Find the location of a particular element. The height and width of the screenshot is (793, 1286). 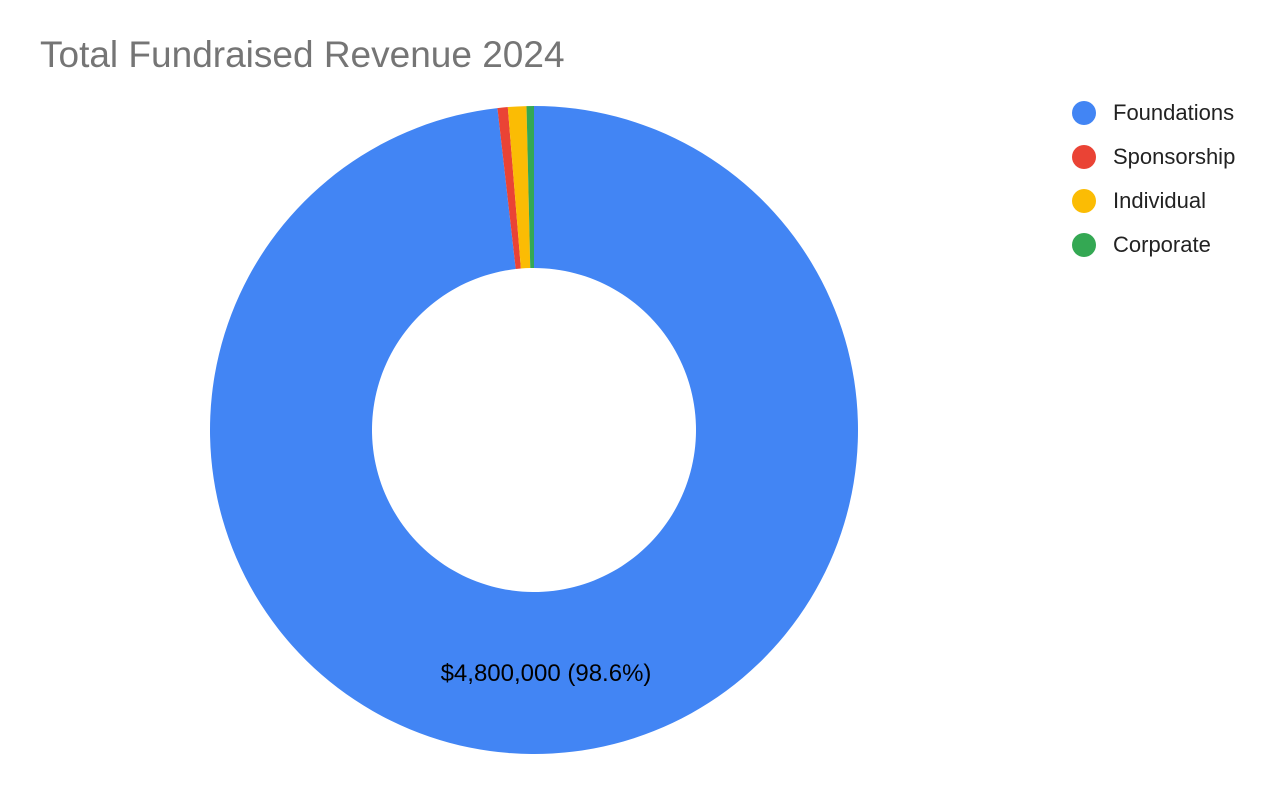

legend-label-corporate: Corporate is located at coordinates (1162, 244).